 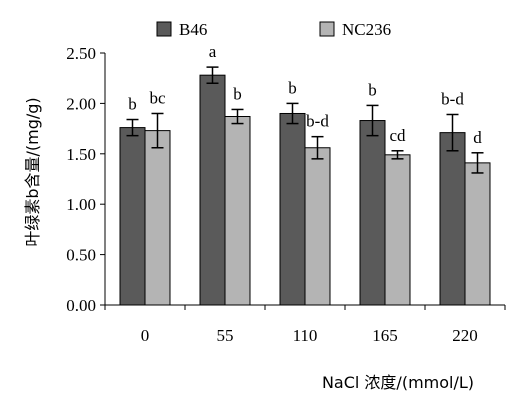 What do you see at coordinates (366, 29) in the screenshot?
I see `legend-label-nc236: NC236` at bounding box center [366, 29].